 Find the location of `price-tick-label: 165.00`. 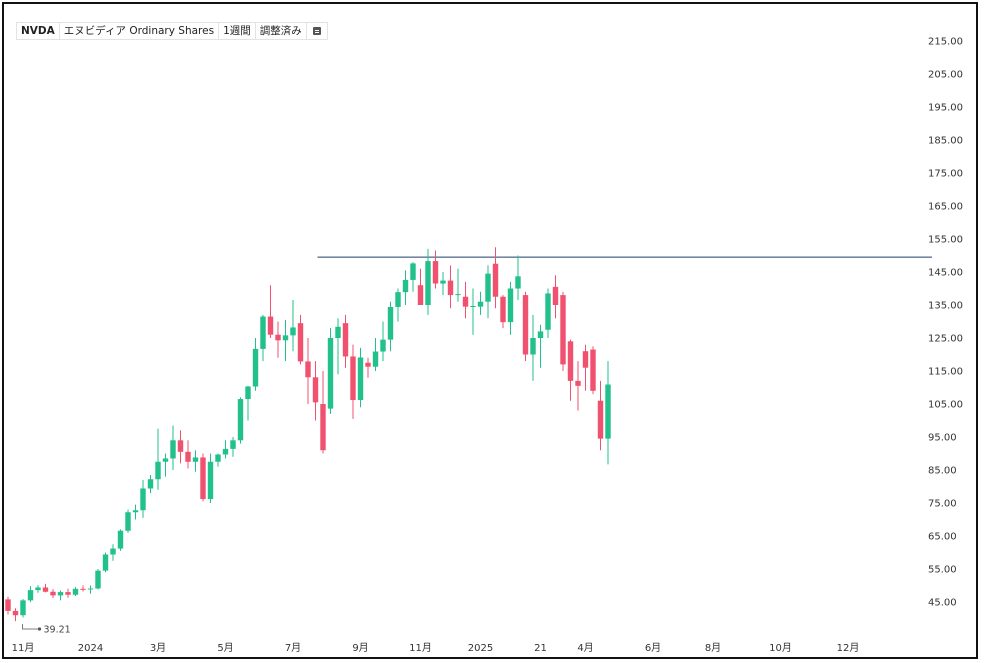

price-tick-label: 165.00 is located at coordinates (945, 207).